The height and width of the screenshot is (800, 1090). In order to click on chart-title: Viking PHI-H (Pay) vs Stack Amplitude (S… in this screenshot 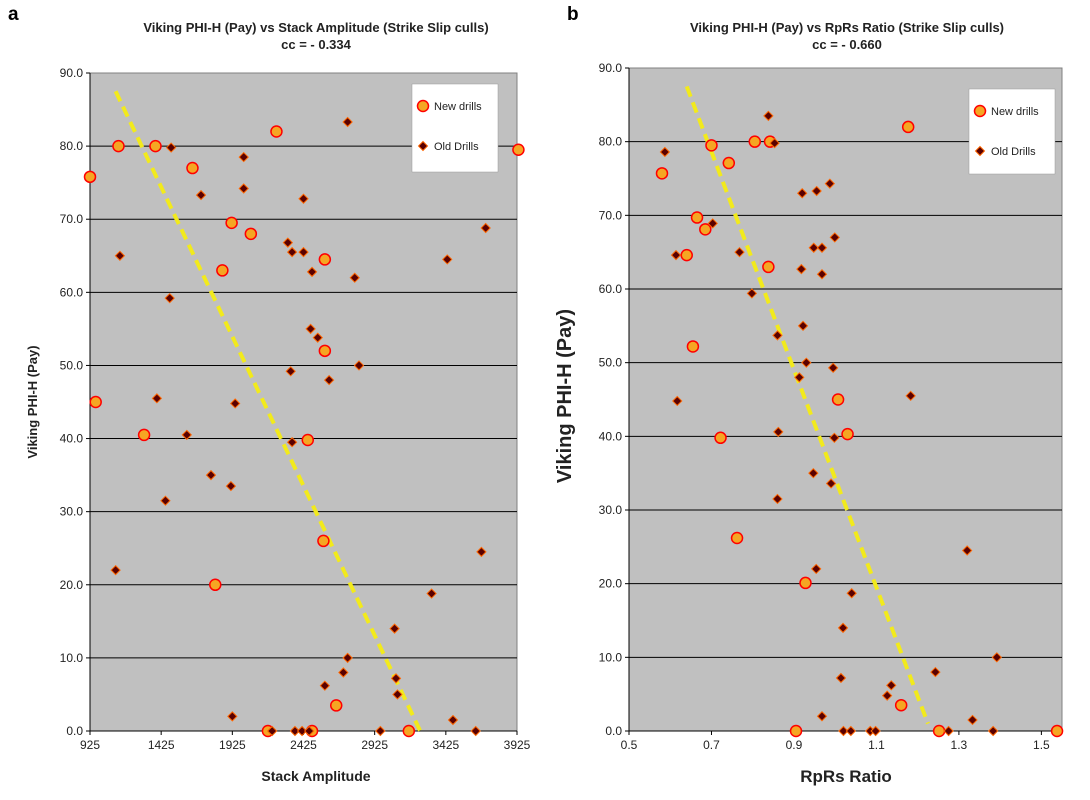, I will do `click(315, 27)`.